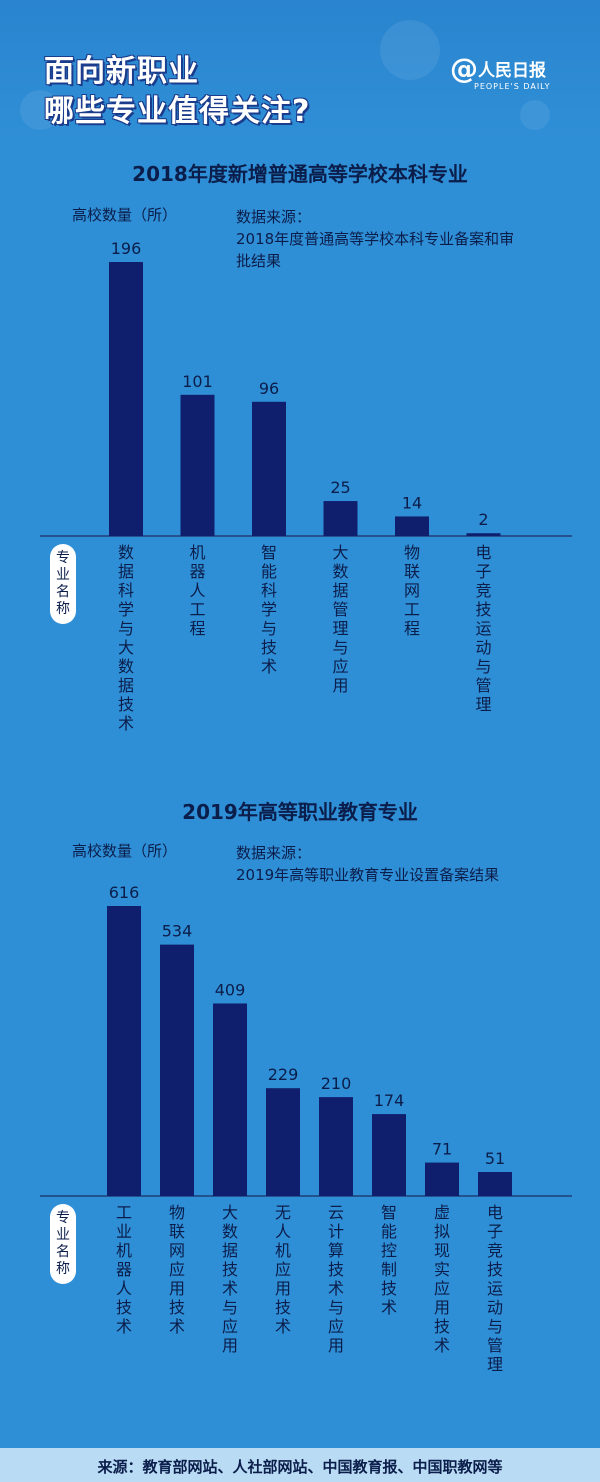 This screenshot has width=600, height=1482. I want to click on category-label-char: 网, so click(177, 1250).